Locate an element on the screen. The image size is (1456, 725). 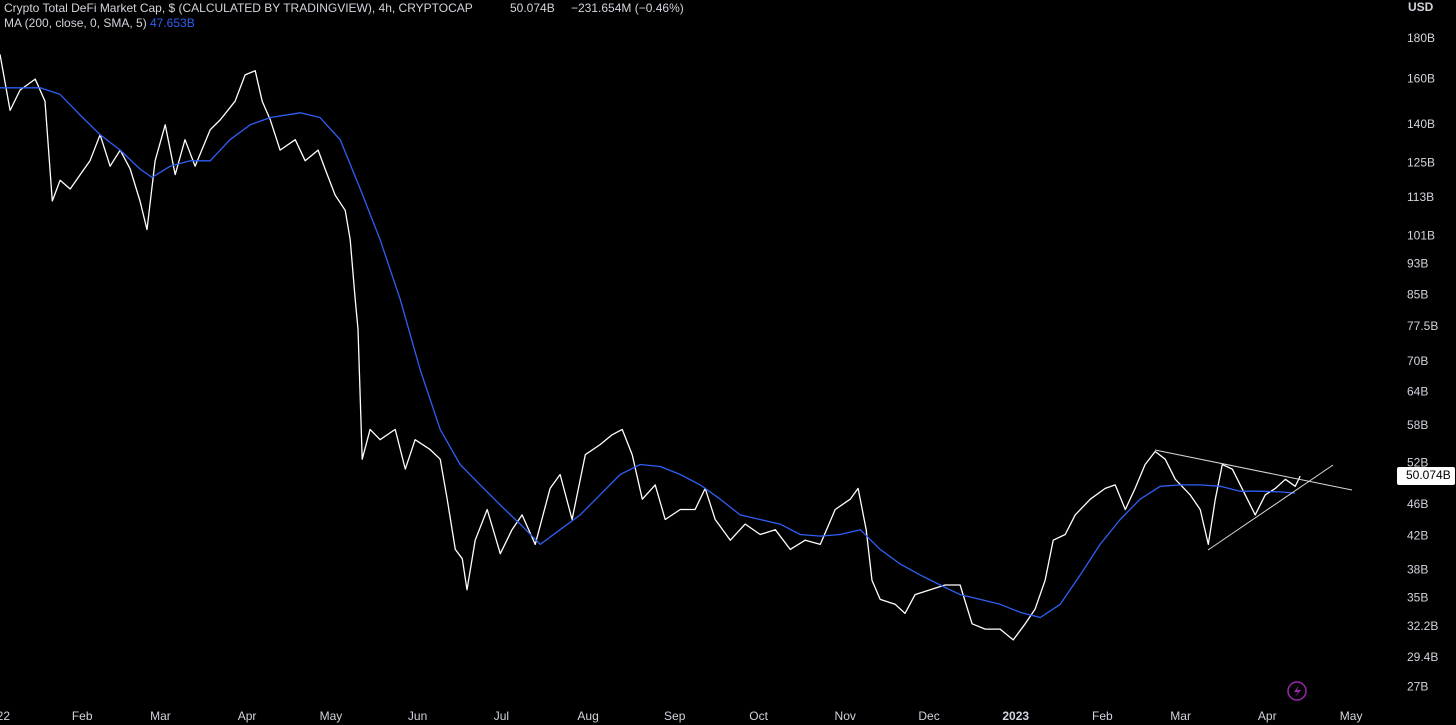
y-tick-label: 140B is located at coordinates (1421, 124).